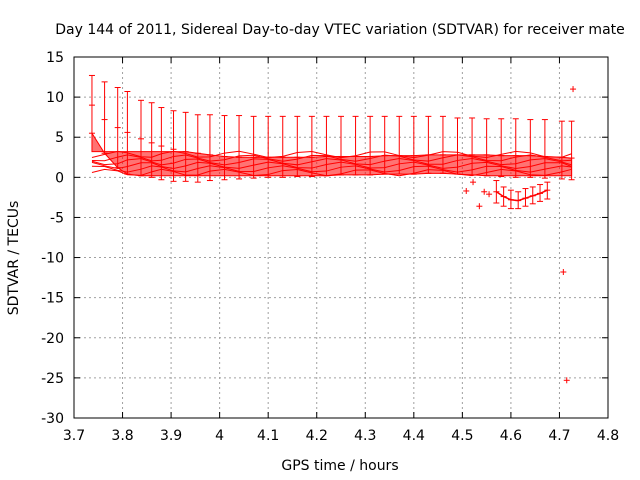  What do you see at coordinates (52, 299) in the screenshot?
I see `y-tick-label: -15` at bounding box center [52, 299].